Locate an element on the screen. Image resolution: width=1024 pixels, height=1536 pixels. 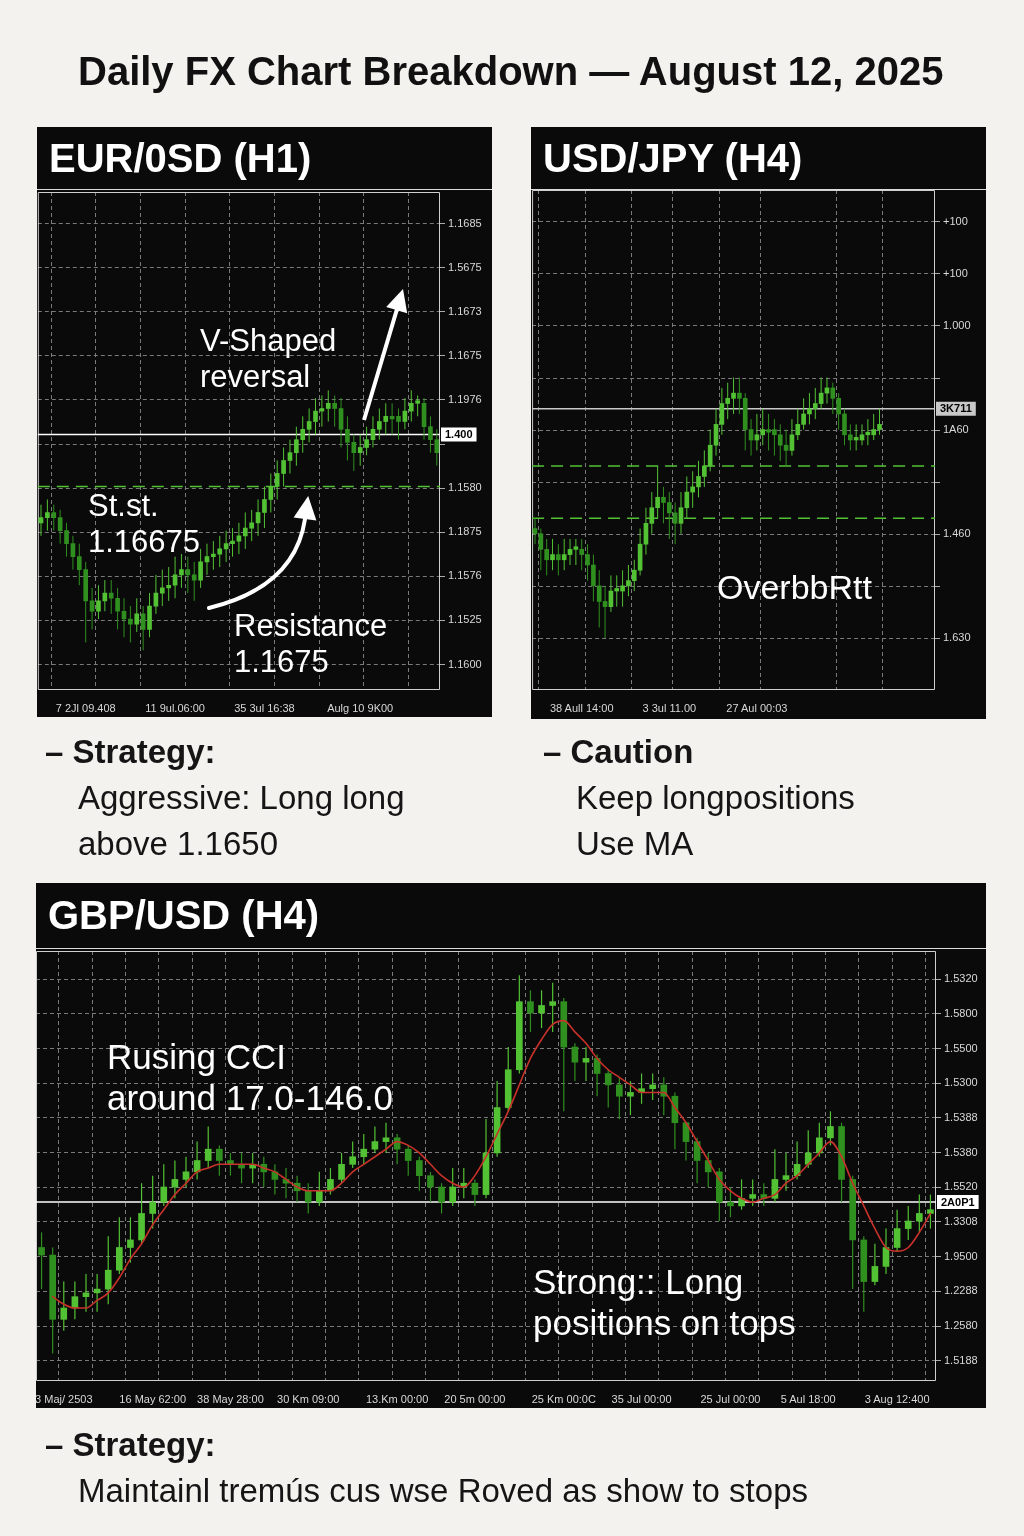
text: 1.5675 is located at coordinates (465, 266).